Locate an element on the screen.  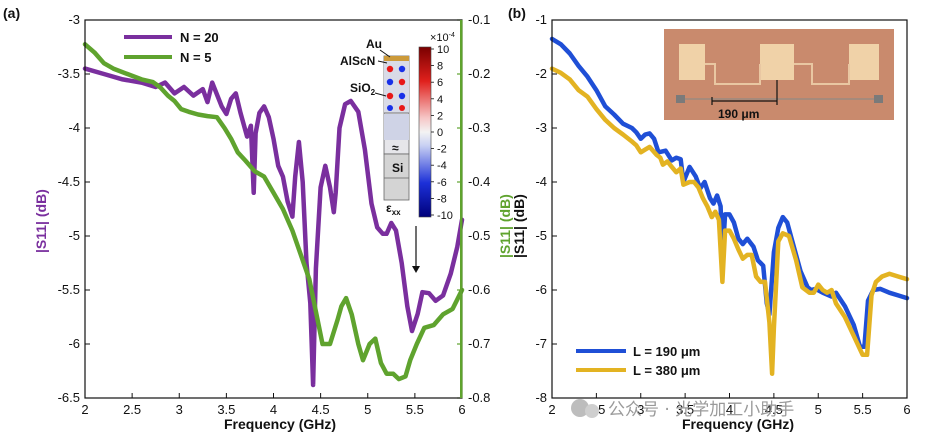
inset-alscn-pointer is located at coordinates (382, 62).